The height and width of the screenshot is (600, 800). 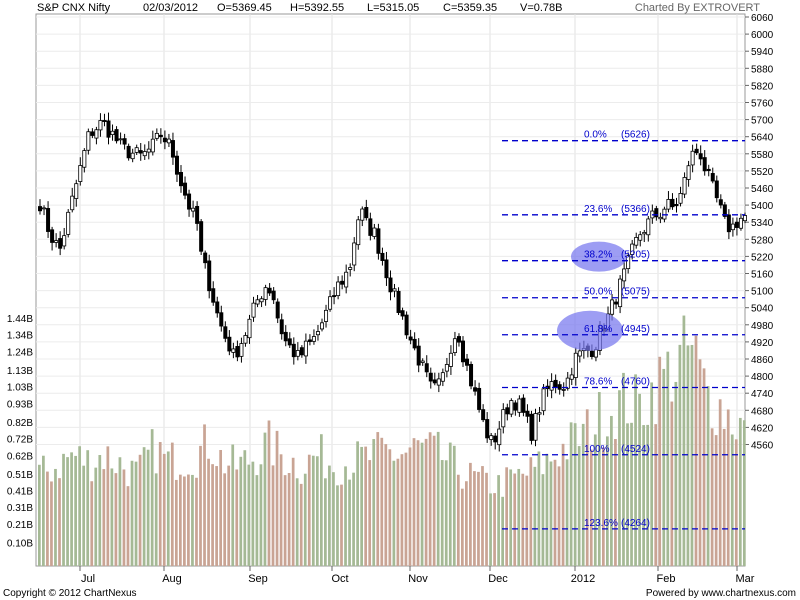 What do you see at coordinates (697, 8) in the screenshot?
I see `chart-credit: Charted By EXTROVERT` at bounding box center [697, 8].